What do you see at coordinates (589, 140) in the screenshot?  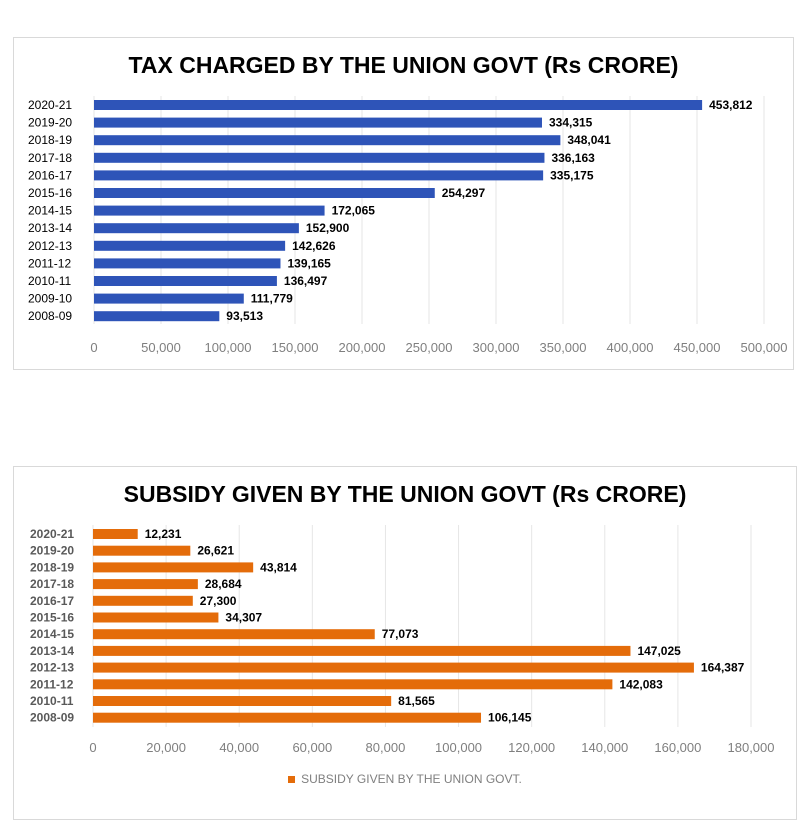 I see `tax-data-label: 348,041` at bounding box center [589, 140].